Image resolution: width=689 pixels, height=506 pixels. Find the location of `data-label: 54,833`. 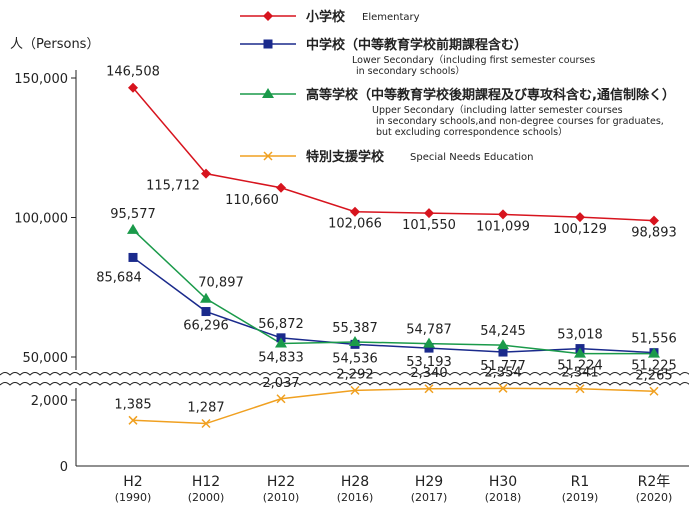

data-label: 54,833 is located at coordinates (281, 358).